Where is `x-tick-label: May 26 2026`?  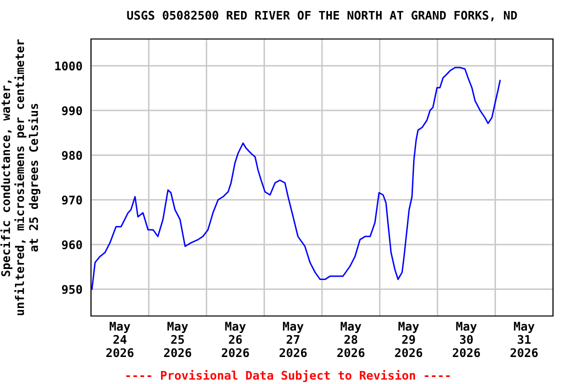 x-tick-label: May 26 2026 is located at coordinates (235, 340).